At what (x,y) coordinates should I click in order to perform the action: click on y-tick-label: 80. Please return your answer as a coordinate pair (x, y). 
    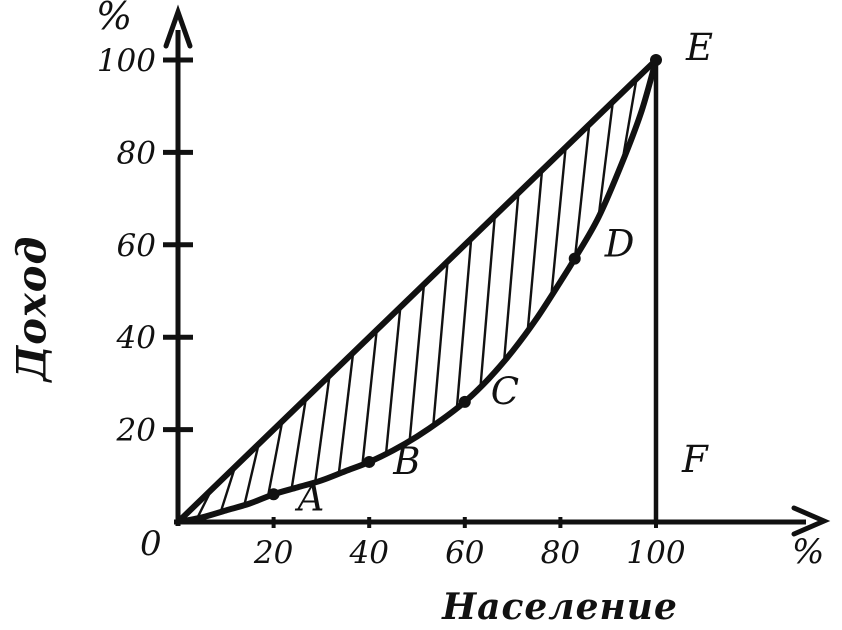
    Looking at the image, I should click on (136, 153).